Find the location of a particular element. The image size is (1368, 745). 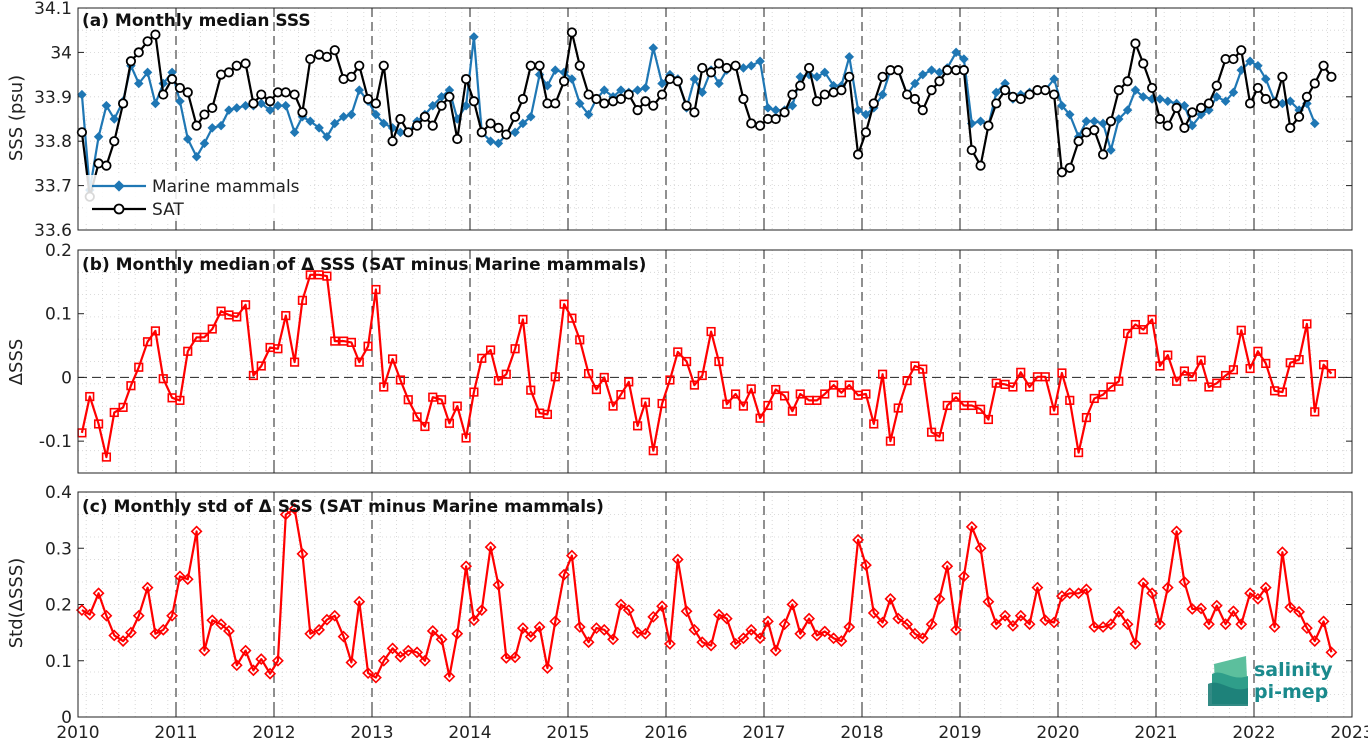

y-tick-label: 0.4 is located at coordinates (58, 493).